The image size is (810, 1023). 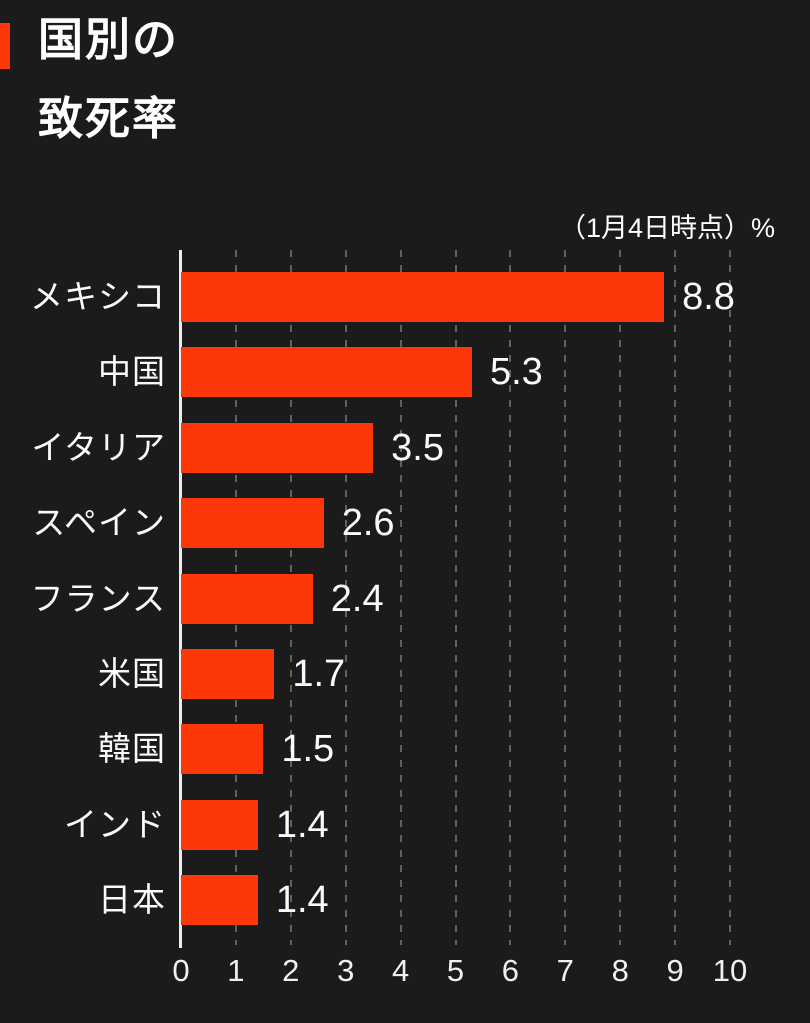 I want to click on category-label: メキシコ, so click(x=98, y=296).